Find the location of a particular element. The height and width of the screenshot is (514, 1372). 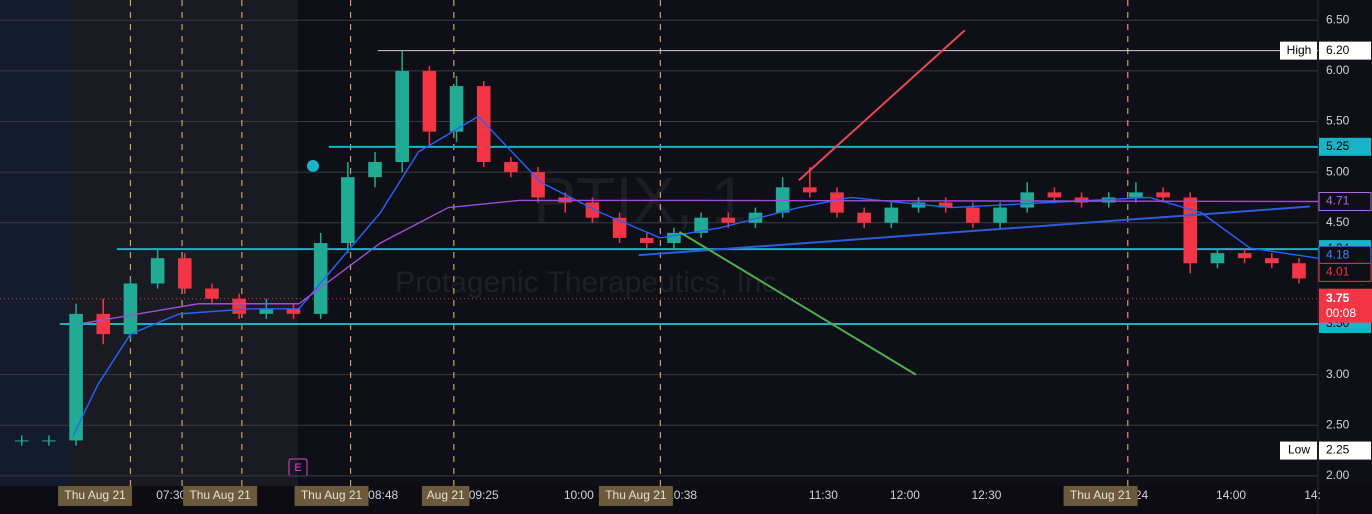

price-tag-label: 2.25 is located at coordinates (1338, 450).